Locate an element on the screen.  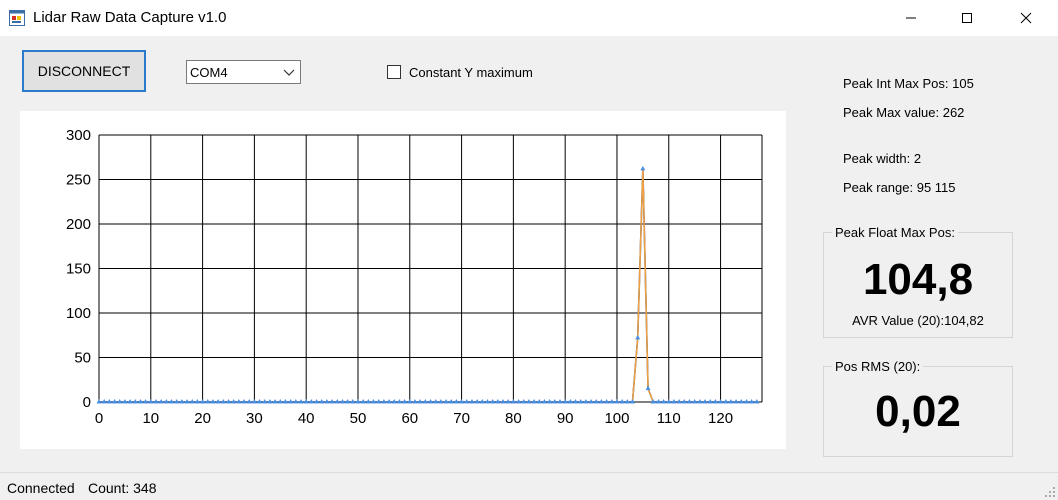
series-peak-line is located at coordinates (642, 285).